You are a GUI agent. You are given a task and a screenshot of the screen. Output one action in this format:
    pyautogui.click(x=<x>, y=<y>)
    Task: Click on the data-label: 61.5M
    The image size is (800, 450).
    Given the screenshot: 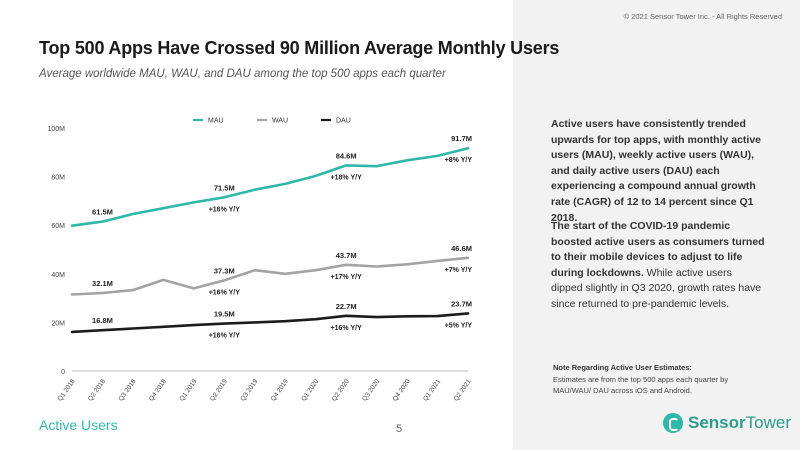 What is the action you would take?
    pyautogui.click(x=102, y=212)
    